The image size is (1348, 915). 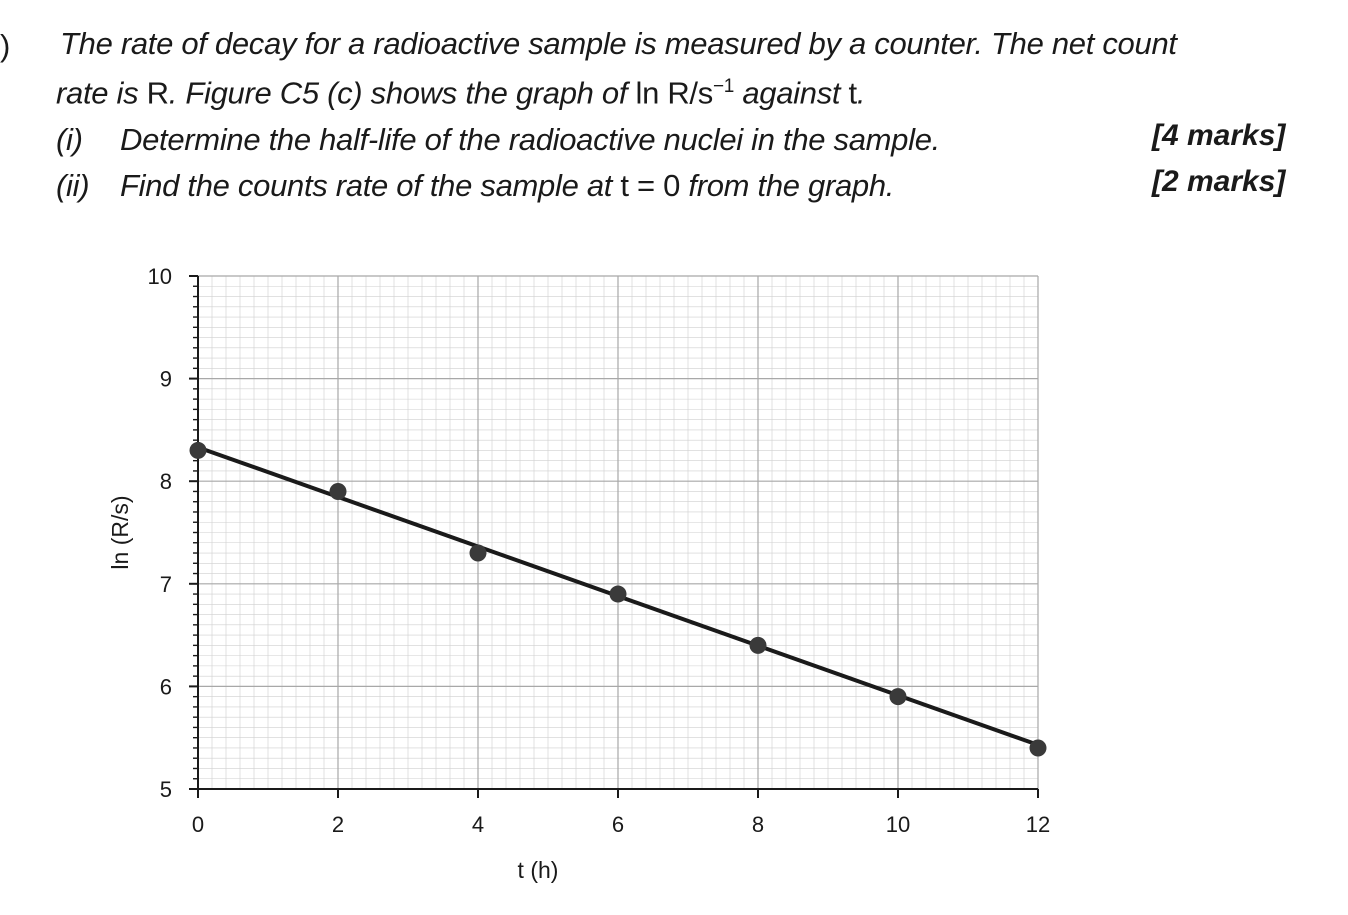 What do you see at coordinates (618, 824) in the screenshot?
I see `x-tick-label: 6` at bounding box center [618, 824].